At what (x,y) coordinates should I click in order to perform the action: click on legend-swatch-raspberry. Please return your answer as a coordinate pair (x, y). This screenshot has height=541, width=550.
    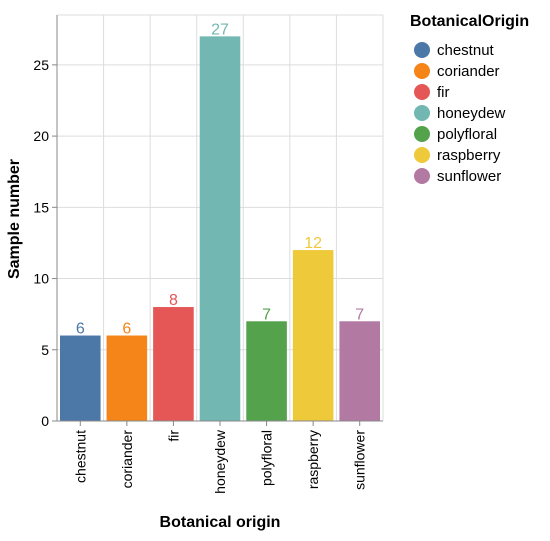
    Looking at the image, I should click on (422, 155).